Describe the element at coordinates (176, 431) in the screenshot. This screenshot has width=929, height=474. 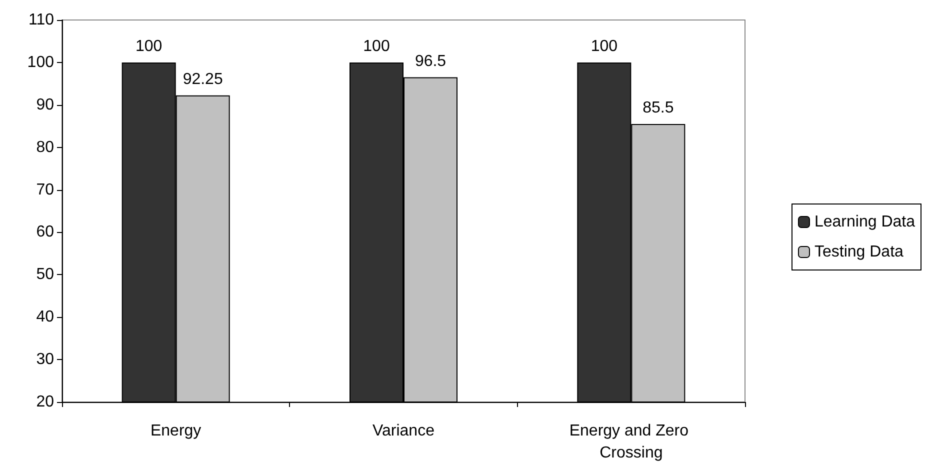
I see `x-tick-label: Energy` at that location.